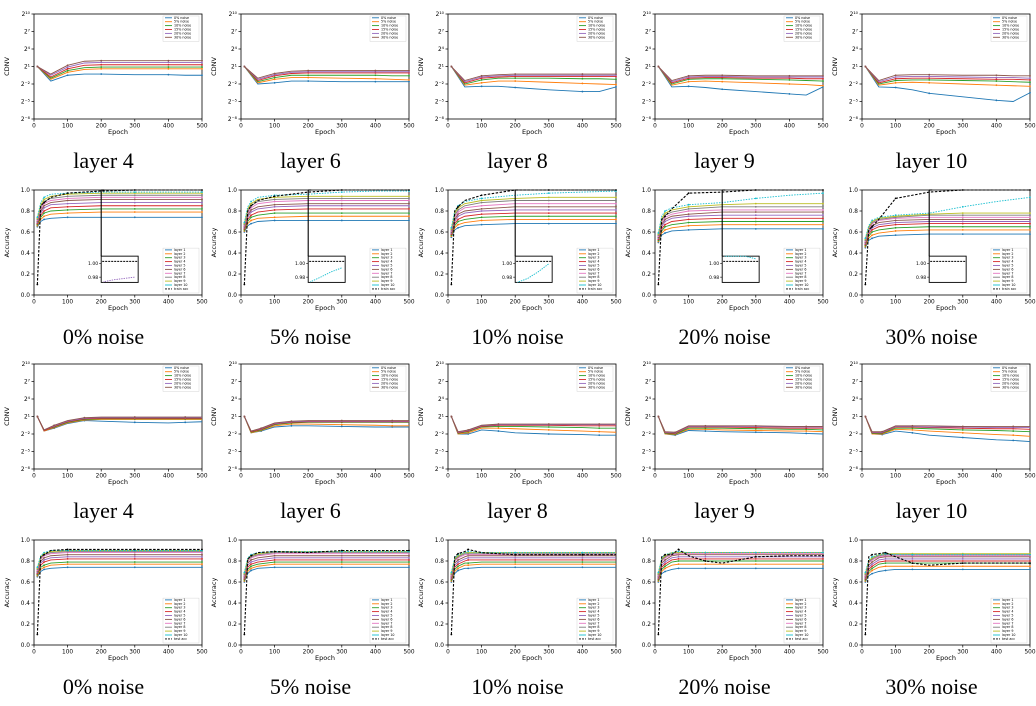 The width and height of the screenshot is (1036, 706). I want to click on subplot-caption: 5% noise, so click(310, 336).